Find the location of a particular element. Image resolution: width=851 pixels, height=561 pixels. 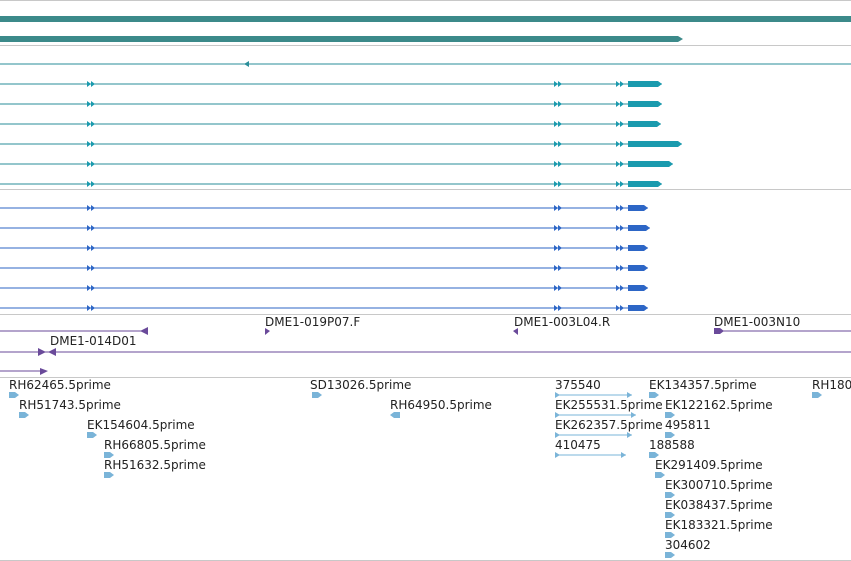

est-label: SD13026.5prime is located at coordinates (361, 385).